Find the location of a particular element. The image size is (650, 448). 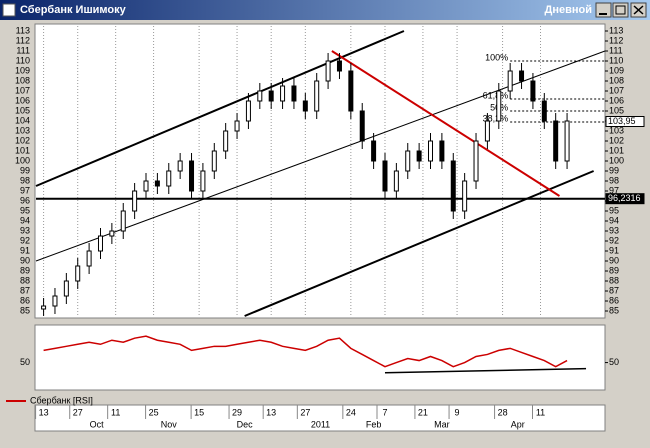

y-tick-label-right: 112 is located at coordinates (616, 40).